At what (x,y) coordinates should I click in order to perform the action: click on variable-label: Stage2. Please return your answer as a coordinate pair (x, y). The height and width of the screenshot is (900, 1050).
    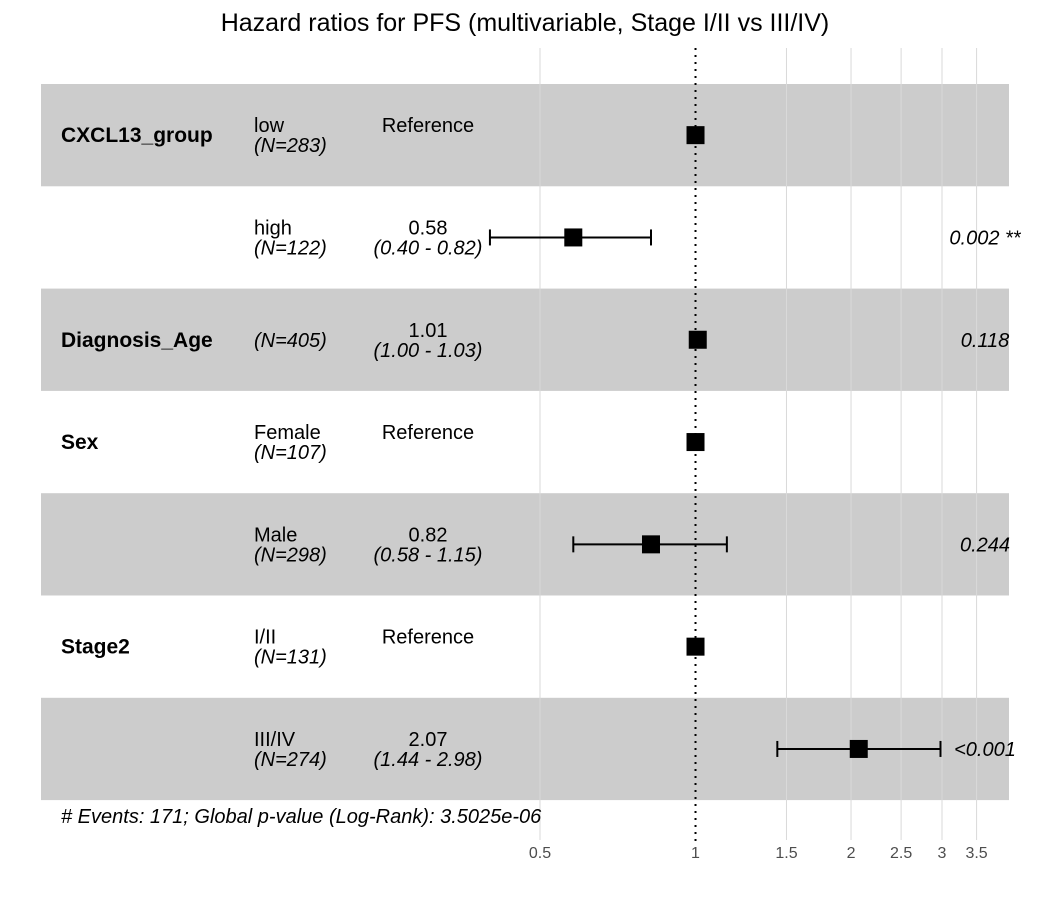
    Looking at the image, I should click on (95, 647).